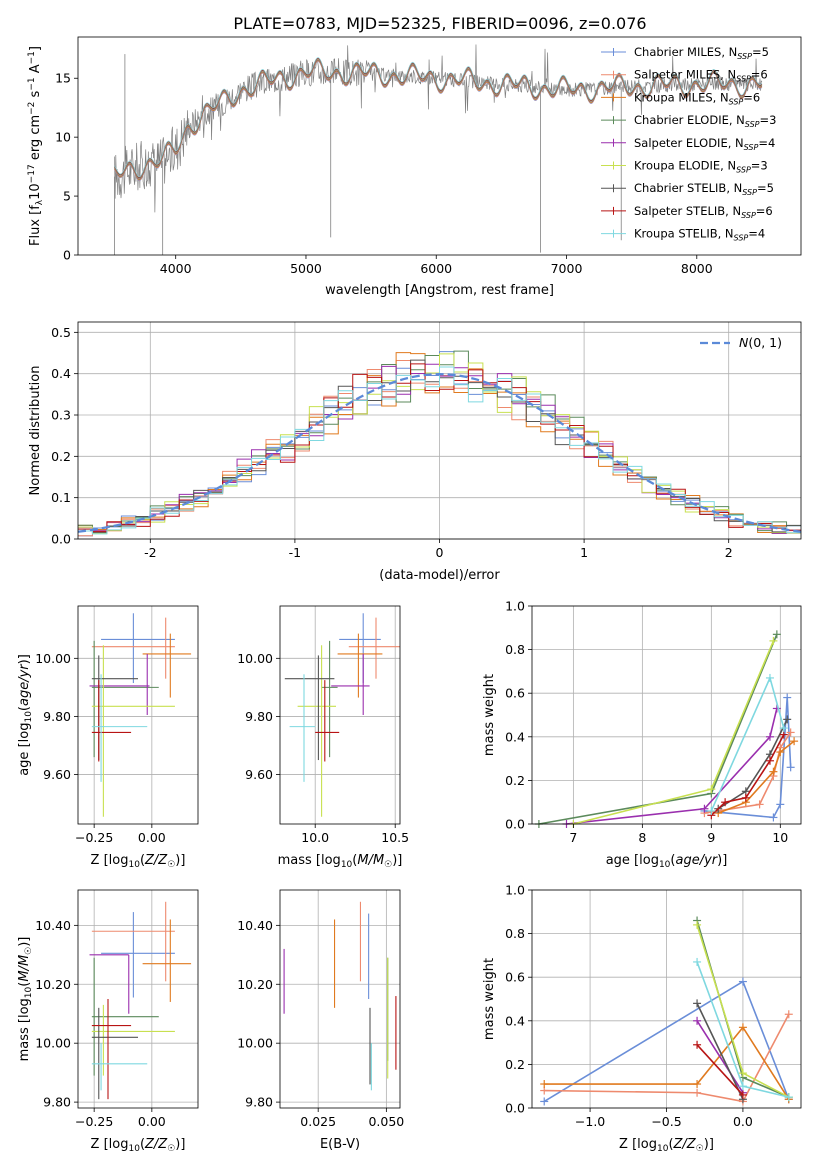 The height and width of the screenshot is (1170, 819). What do you see at coordinates (590, 1121) in the screenshot?
I see `x-tick-label: −1.0` at bounding box center [590, 1121].